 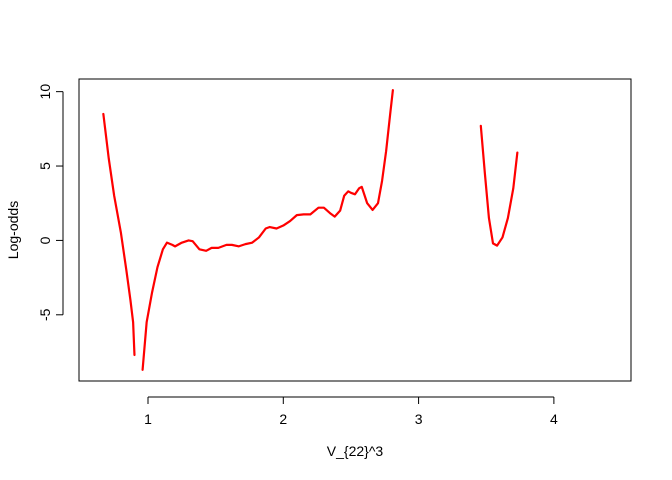 What do you see at coordinates (45, 240) in the screenshot?
I see `y-tick-label: 0` at bounding box center [45, 240].